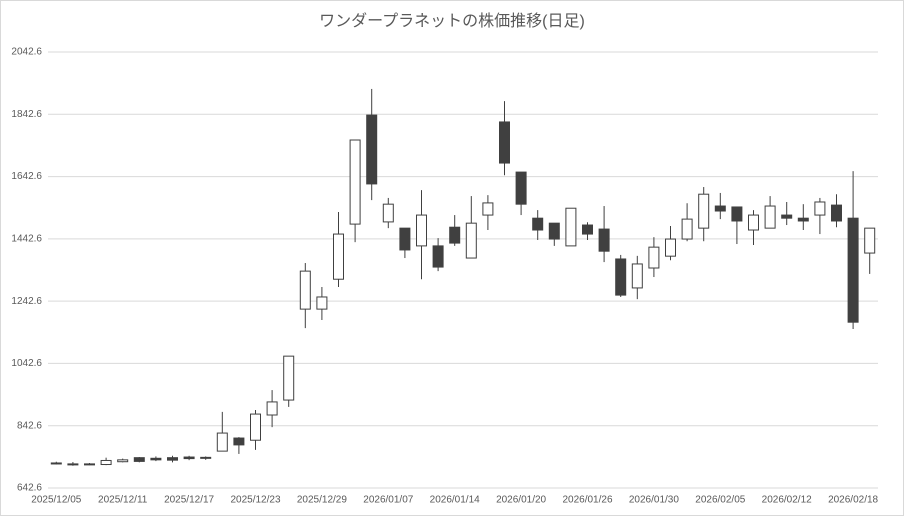  What do you see at coordinates (123, 500) in the screenshot?
I see `x-tick-label: 2025/12/11` at bounding box center [123, 500].